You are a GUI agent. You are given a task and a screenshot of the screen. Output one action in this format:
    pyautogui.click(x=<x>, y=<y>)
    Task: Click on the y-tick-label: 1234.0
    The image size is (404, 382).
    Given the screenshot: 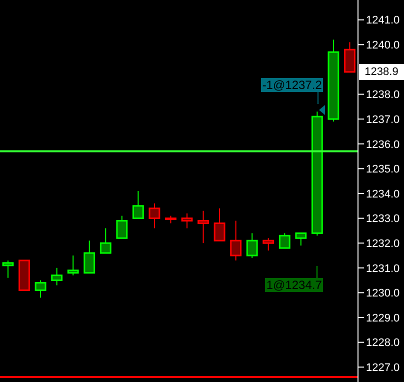 What is the action you would take?
    pyautogui.click(x=383, y=194)
    